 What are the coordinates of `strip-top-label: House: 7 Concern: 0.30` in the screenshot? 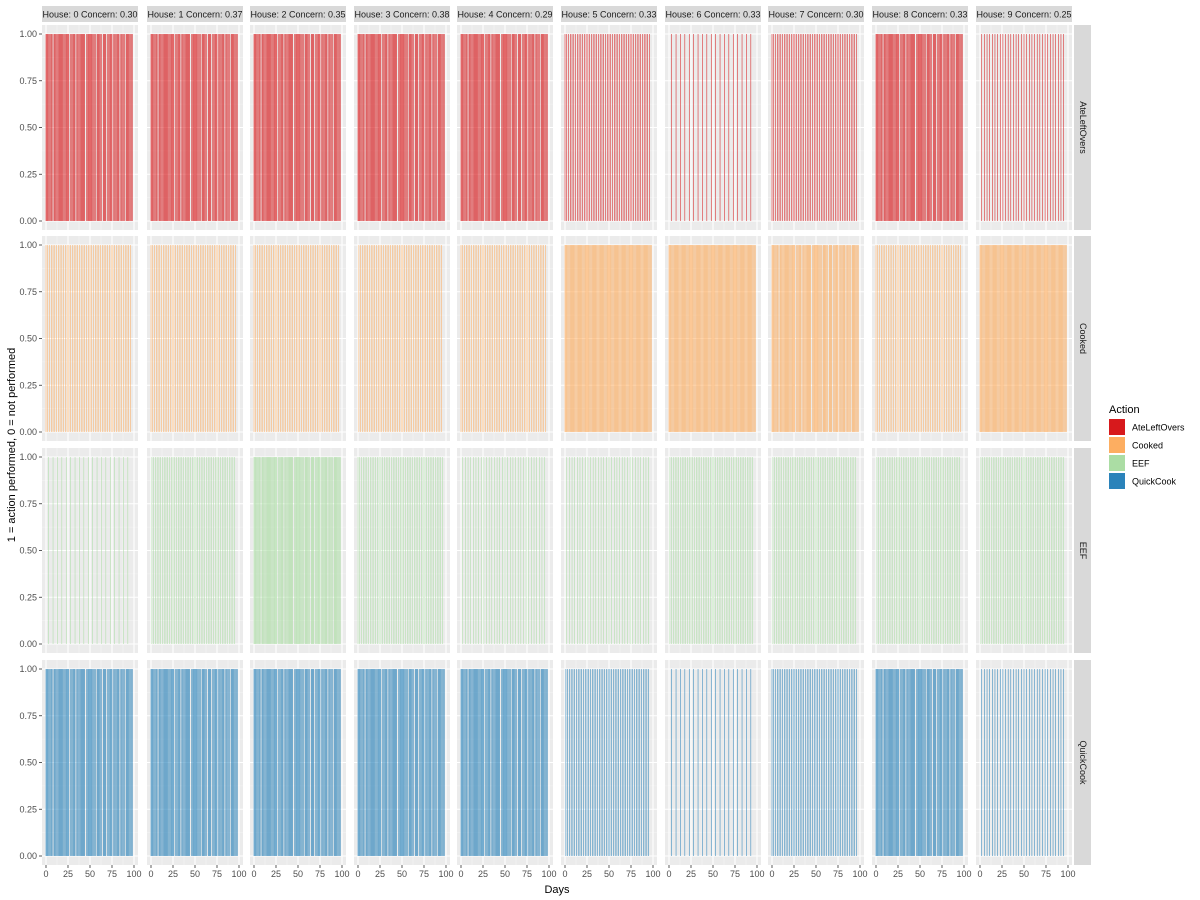 It's located at (815, 15).